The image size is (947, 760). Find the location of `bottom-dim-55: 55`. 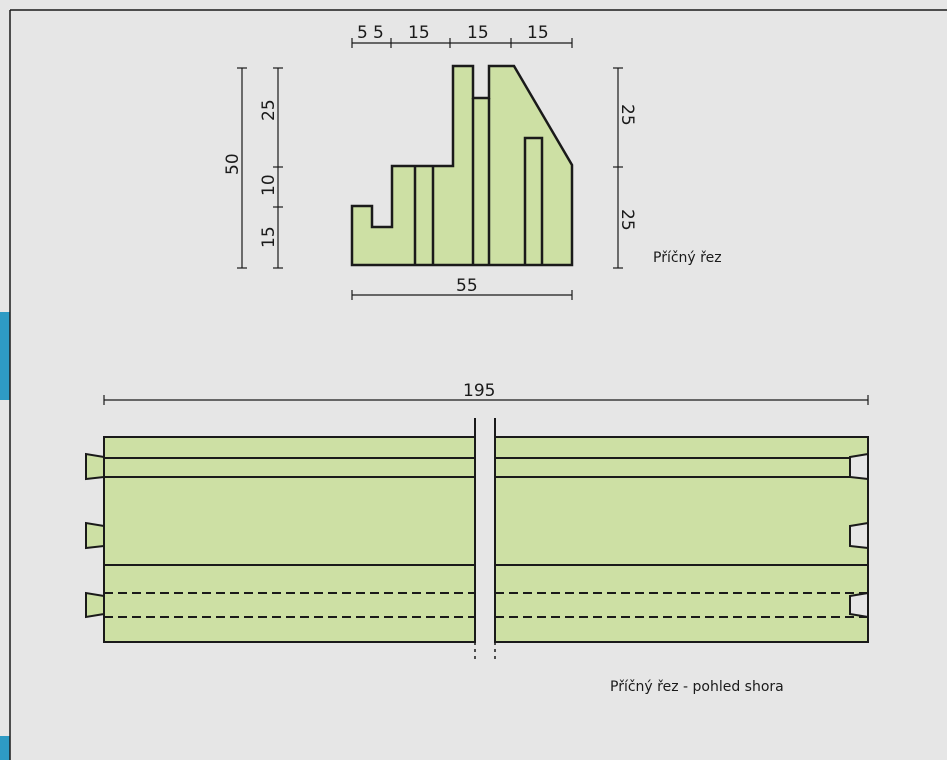

bottom-dim-55: 55 is located at coordinates (467, 286).